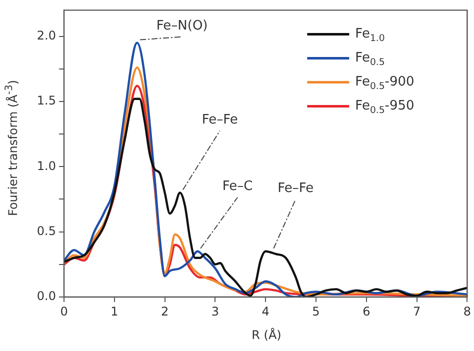 The height and width of the screenshot is (351, 474). Describe the element at coordinates (64, 311) in the screenshot. I see `x-tick-label: 0` at that location.